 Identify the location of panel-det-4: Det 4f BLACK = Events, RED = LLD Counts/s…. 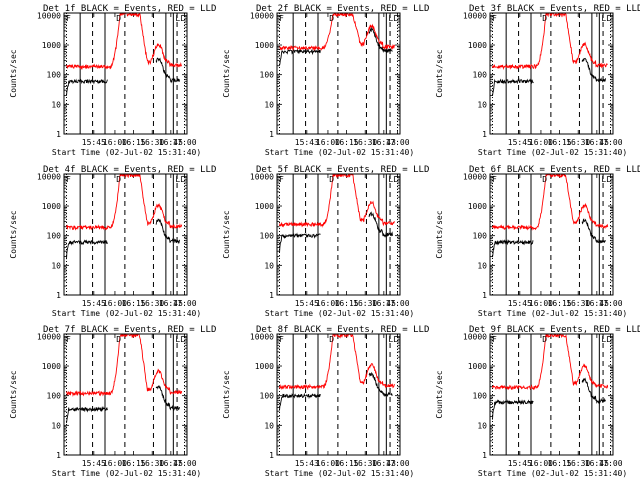
(112, 241).